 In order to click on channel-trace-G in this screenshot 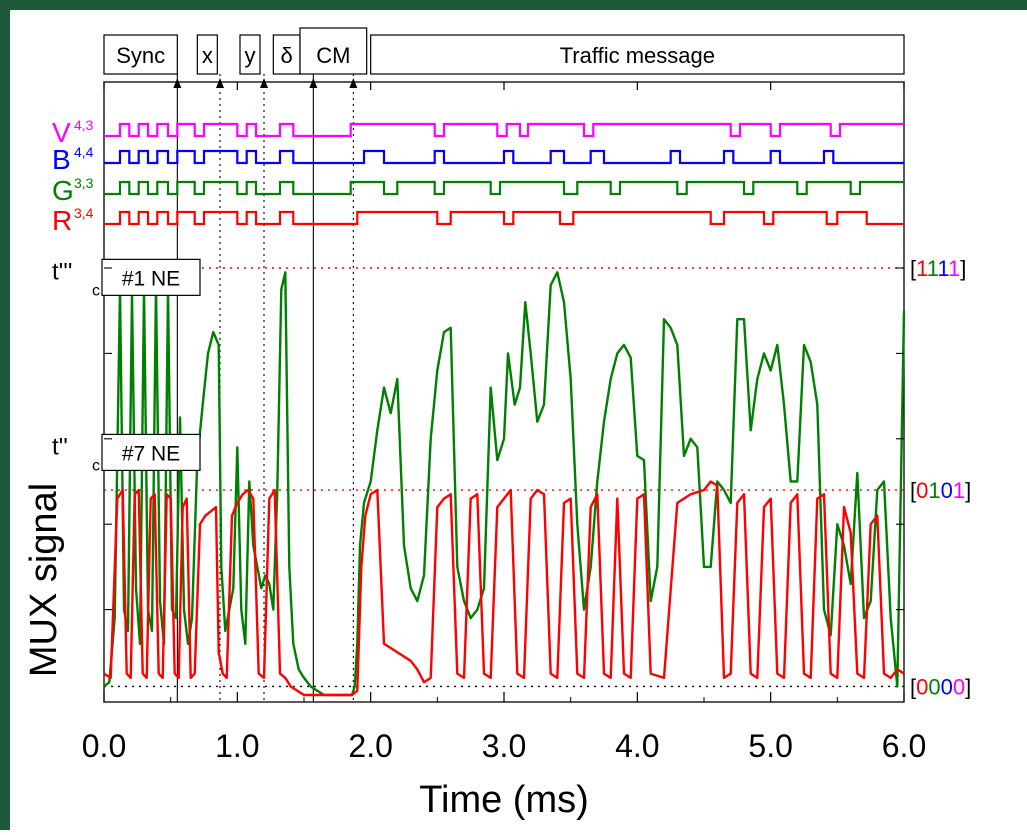, I will do `click(504, 188)`.